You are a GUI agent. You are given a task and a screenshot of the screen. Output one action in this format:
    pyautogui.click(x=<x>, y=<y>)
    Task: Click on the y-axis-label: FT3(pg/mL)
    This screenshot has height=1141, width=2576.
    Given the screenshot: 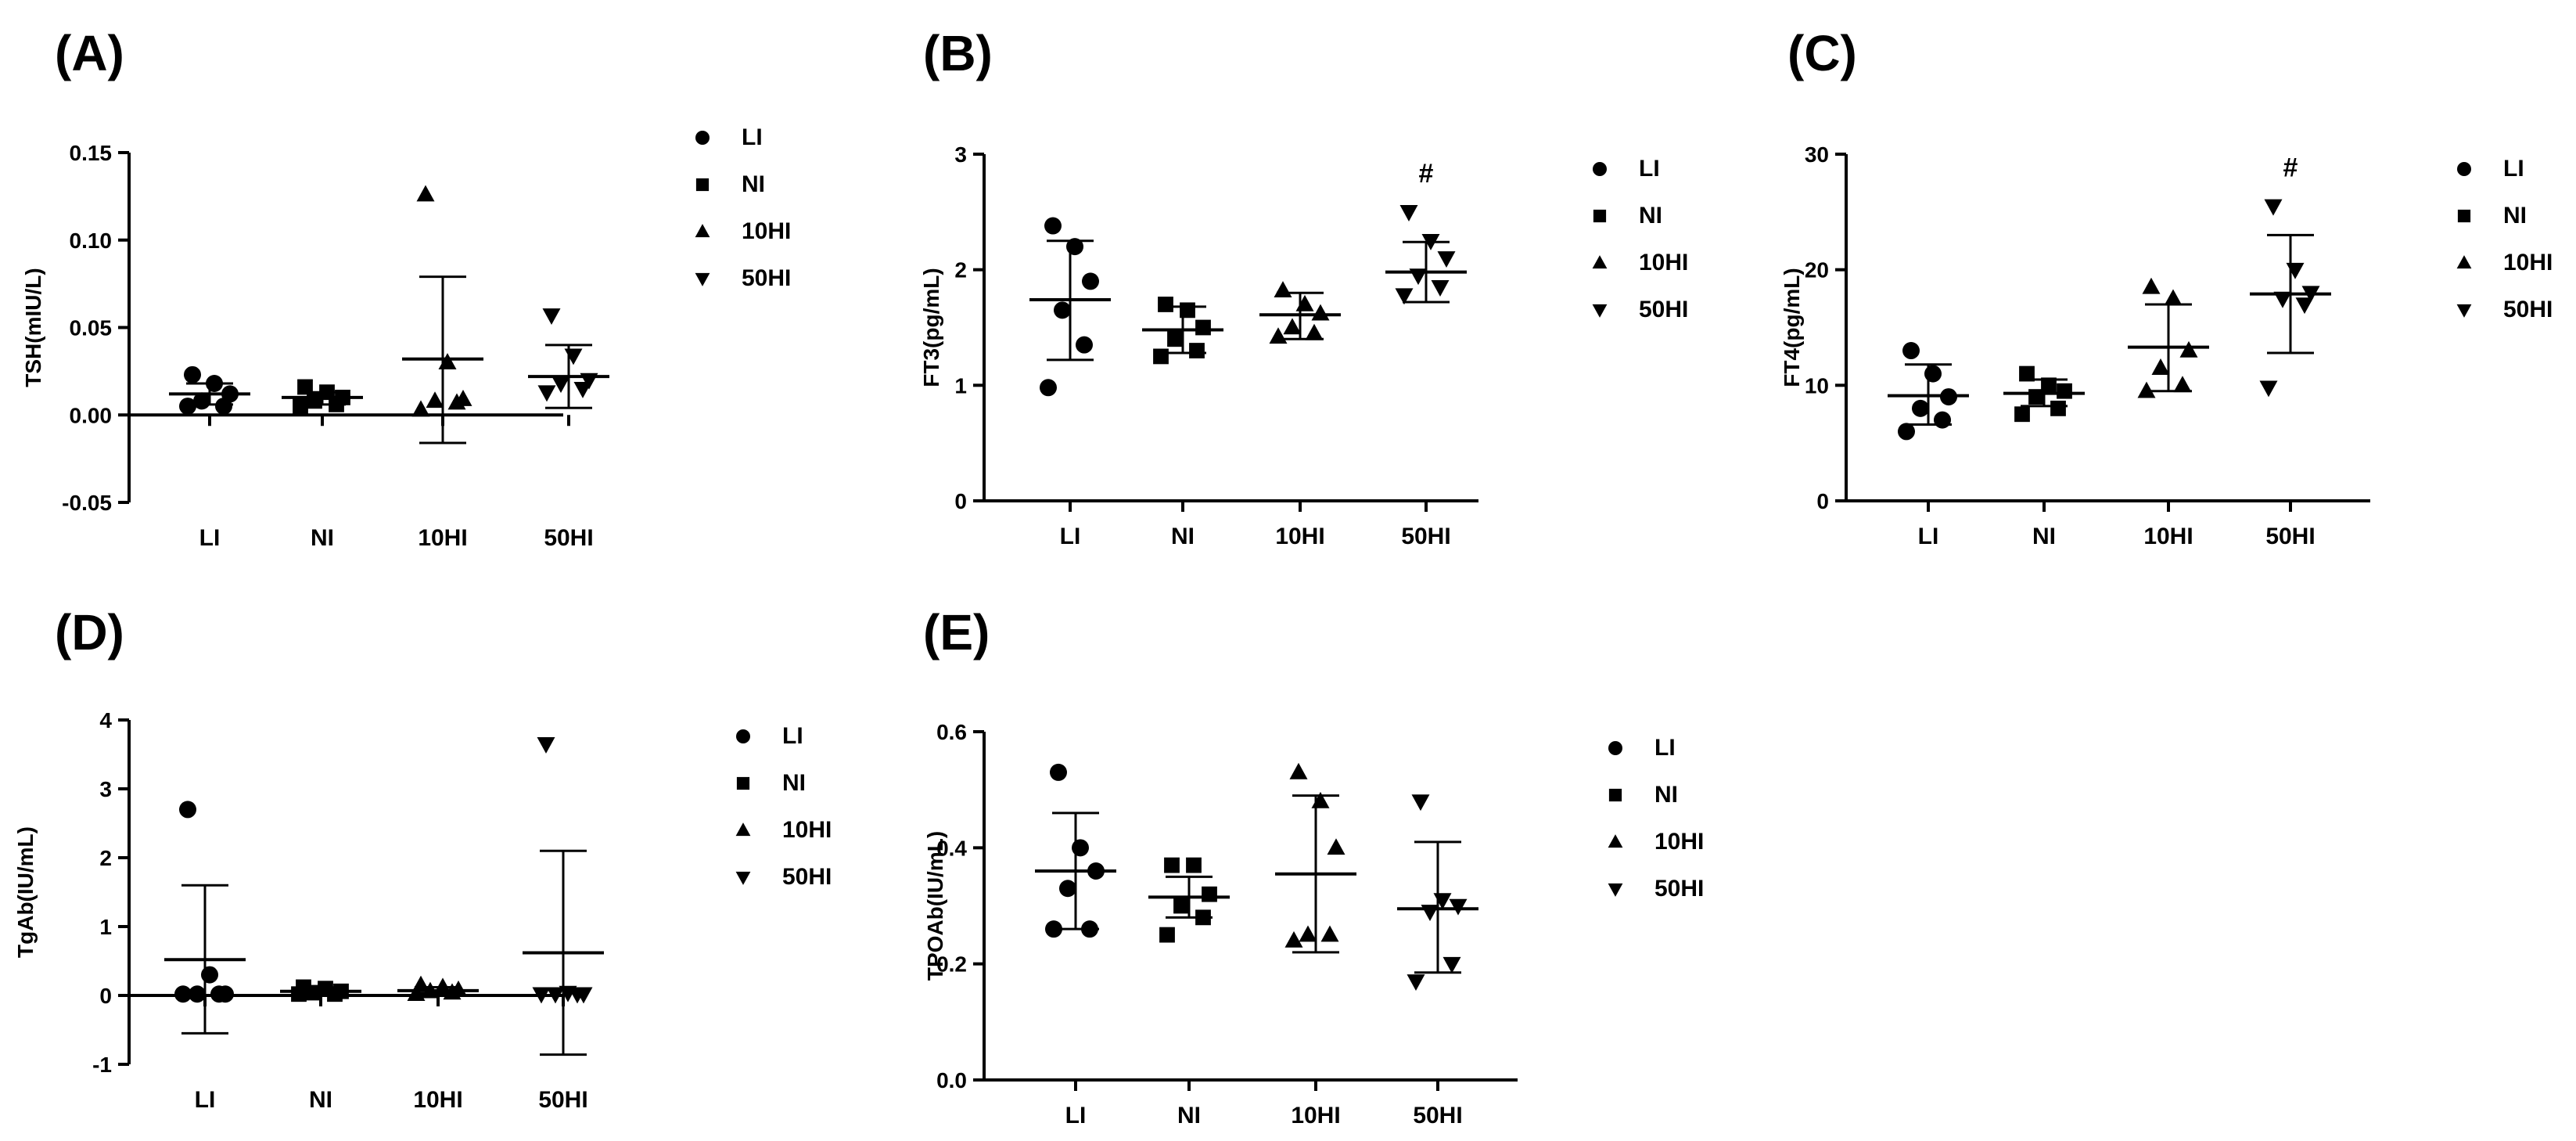 What is the action you would take?
    pyautogui.click(x=931, y=327)
    